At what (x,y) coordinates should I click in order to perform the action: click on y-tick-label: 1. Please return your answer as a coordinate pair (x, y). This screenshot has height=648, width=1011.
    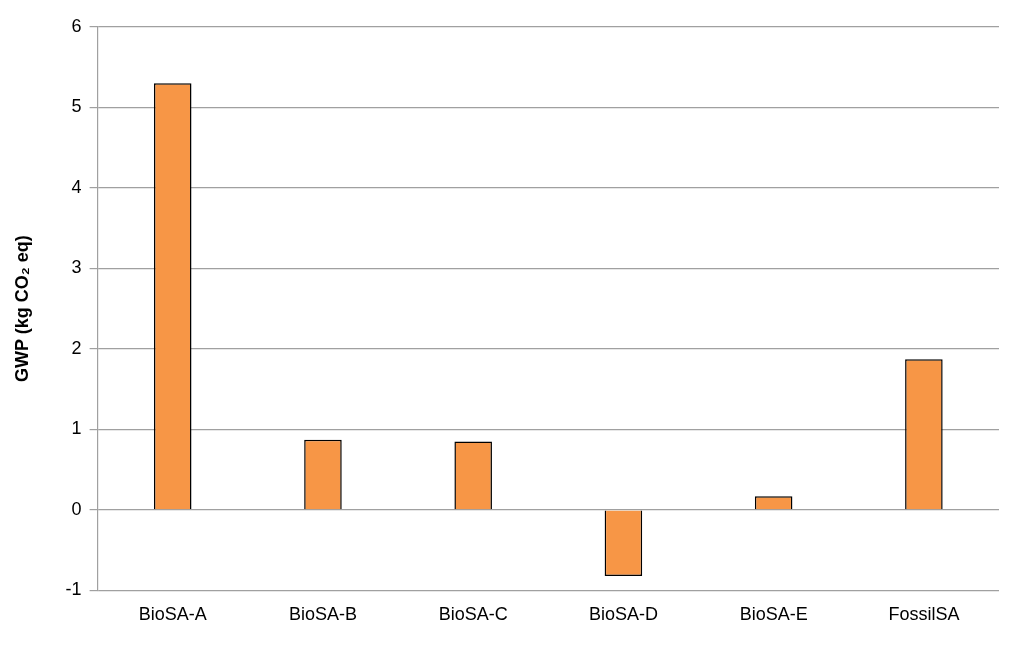
    Looking at the image, I should click on (76, 428).